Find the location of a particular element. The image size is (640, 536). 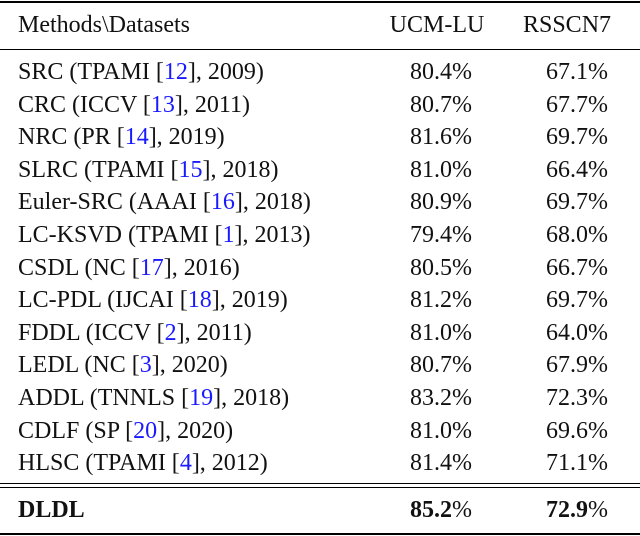

method-name: LC-PDL (IJCAI [ is located at coordinates (103, 300).